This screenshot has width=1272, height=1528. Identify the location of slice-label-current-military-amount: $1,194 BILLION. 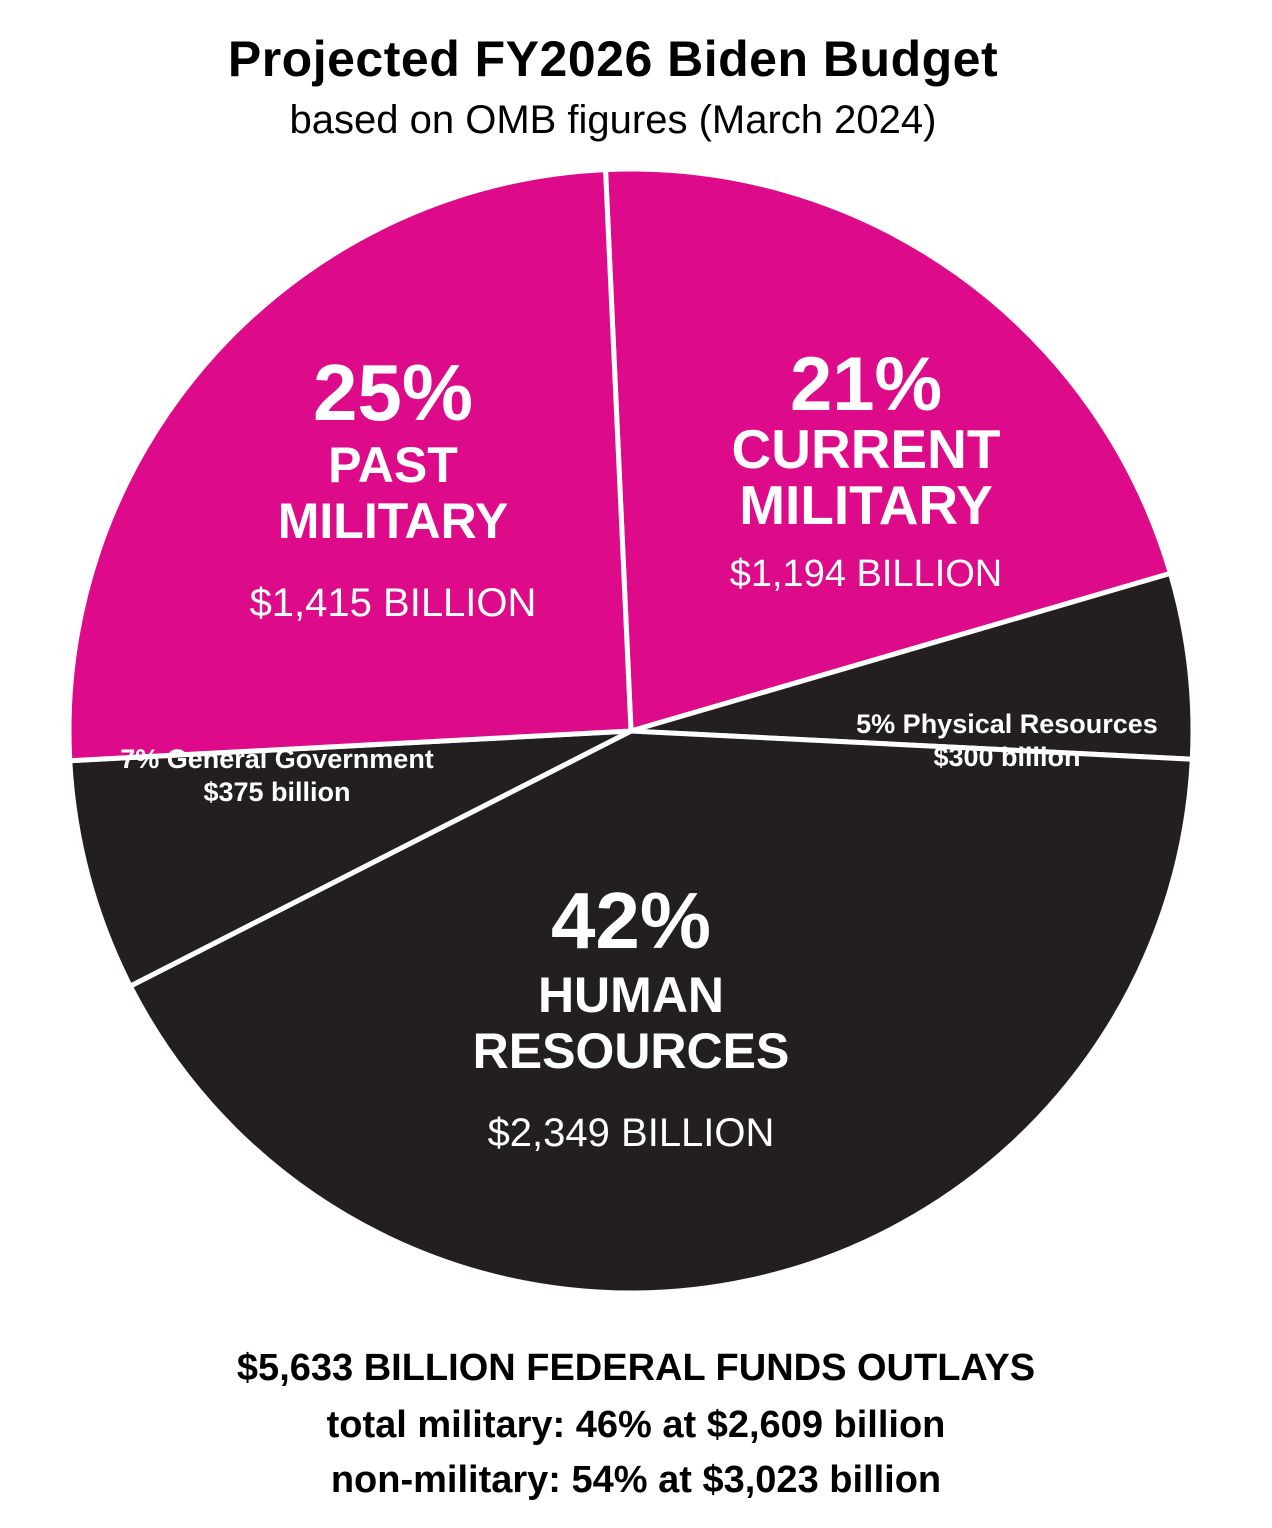
(866, 574).